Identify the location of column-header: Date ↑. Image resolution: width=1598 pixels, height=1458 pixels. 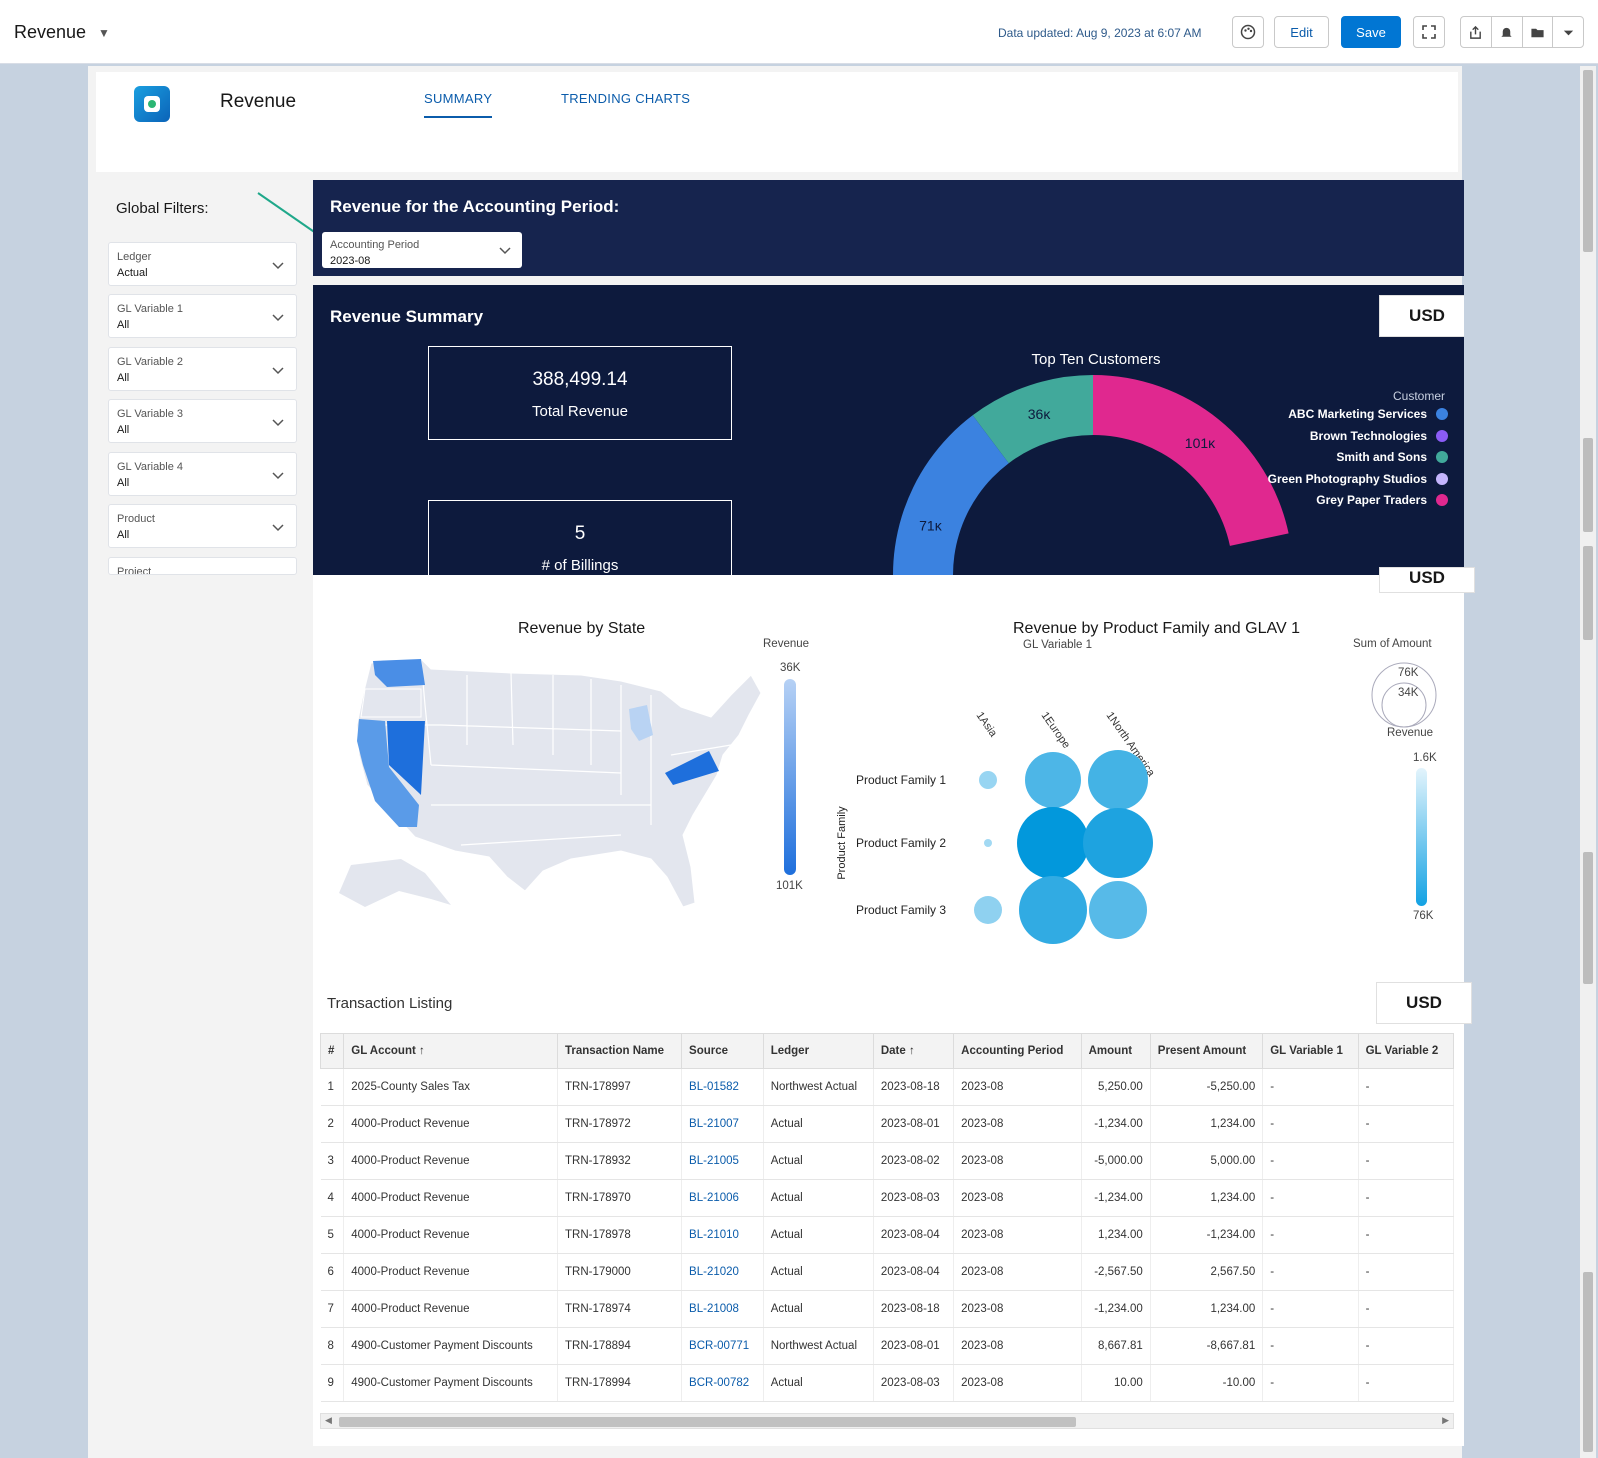
(913, 1051).